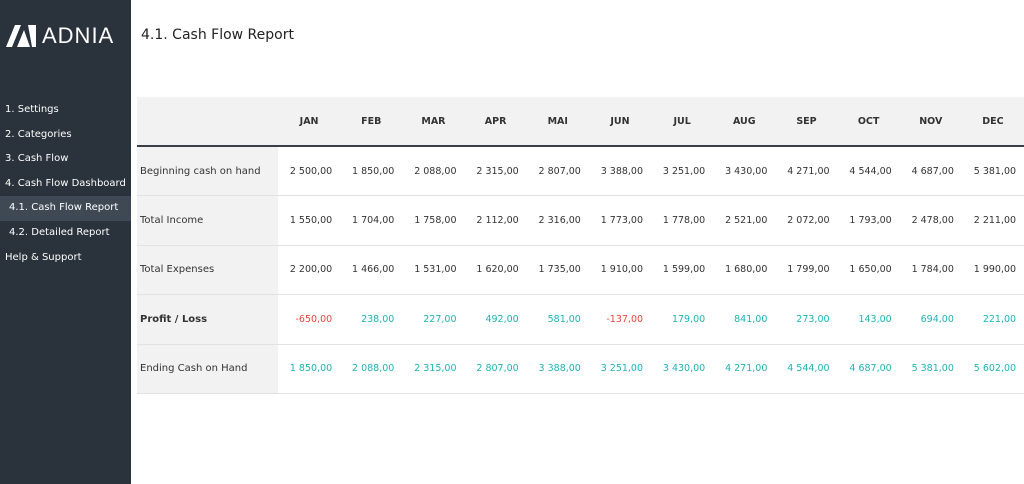 This screenshot has height=484, width=1024. What do you see at coordinates (746, 270) in the screenshot?
I see `value-cell: 1 680,00` at bounding box center [746, 270].